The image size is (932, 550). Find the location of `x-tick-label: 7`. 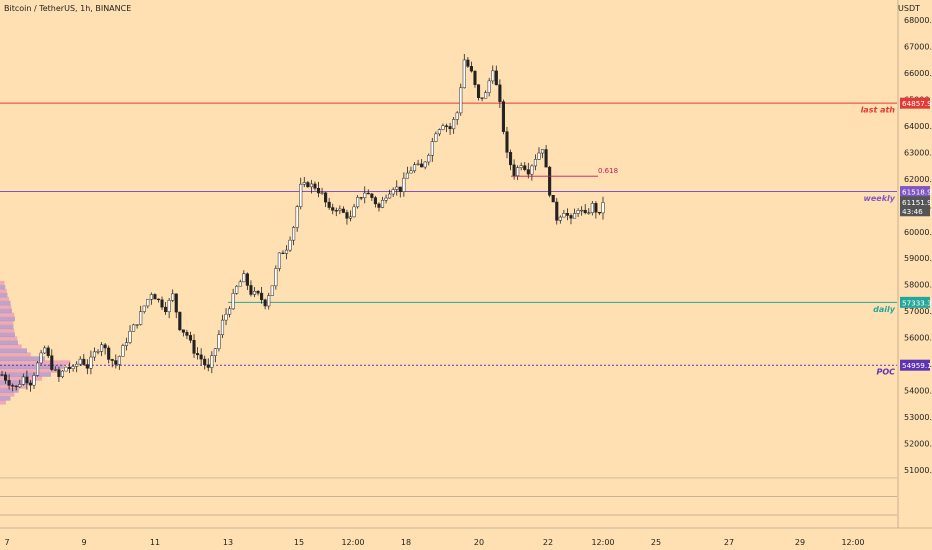

x-tick-label: 7 is located at coordinates (6, 542).